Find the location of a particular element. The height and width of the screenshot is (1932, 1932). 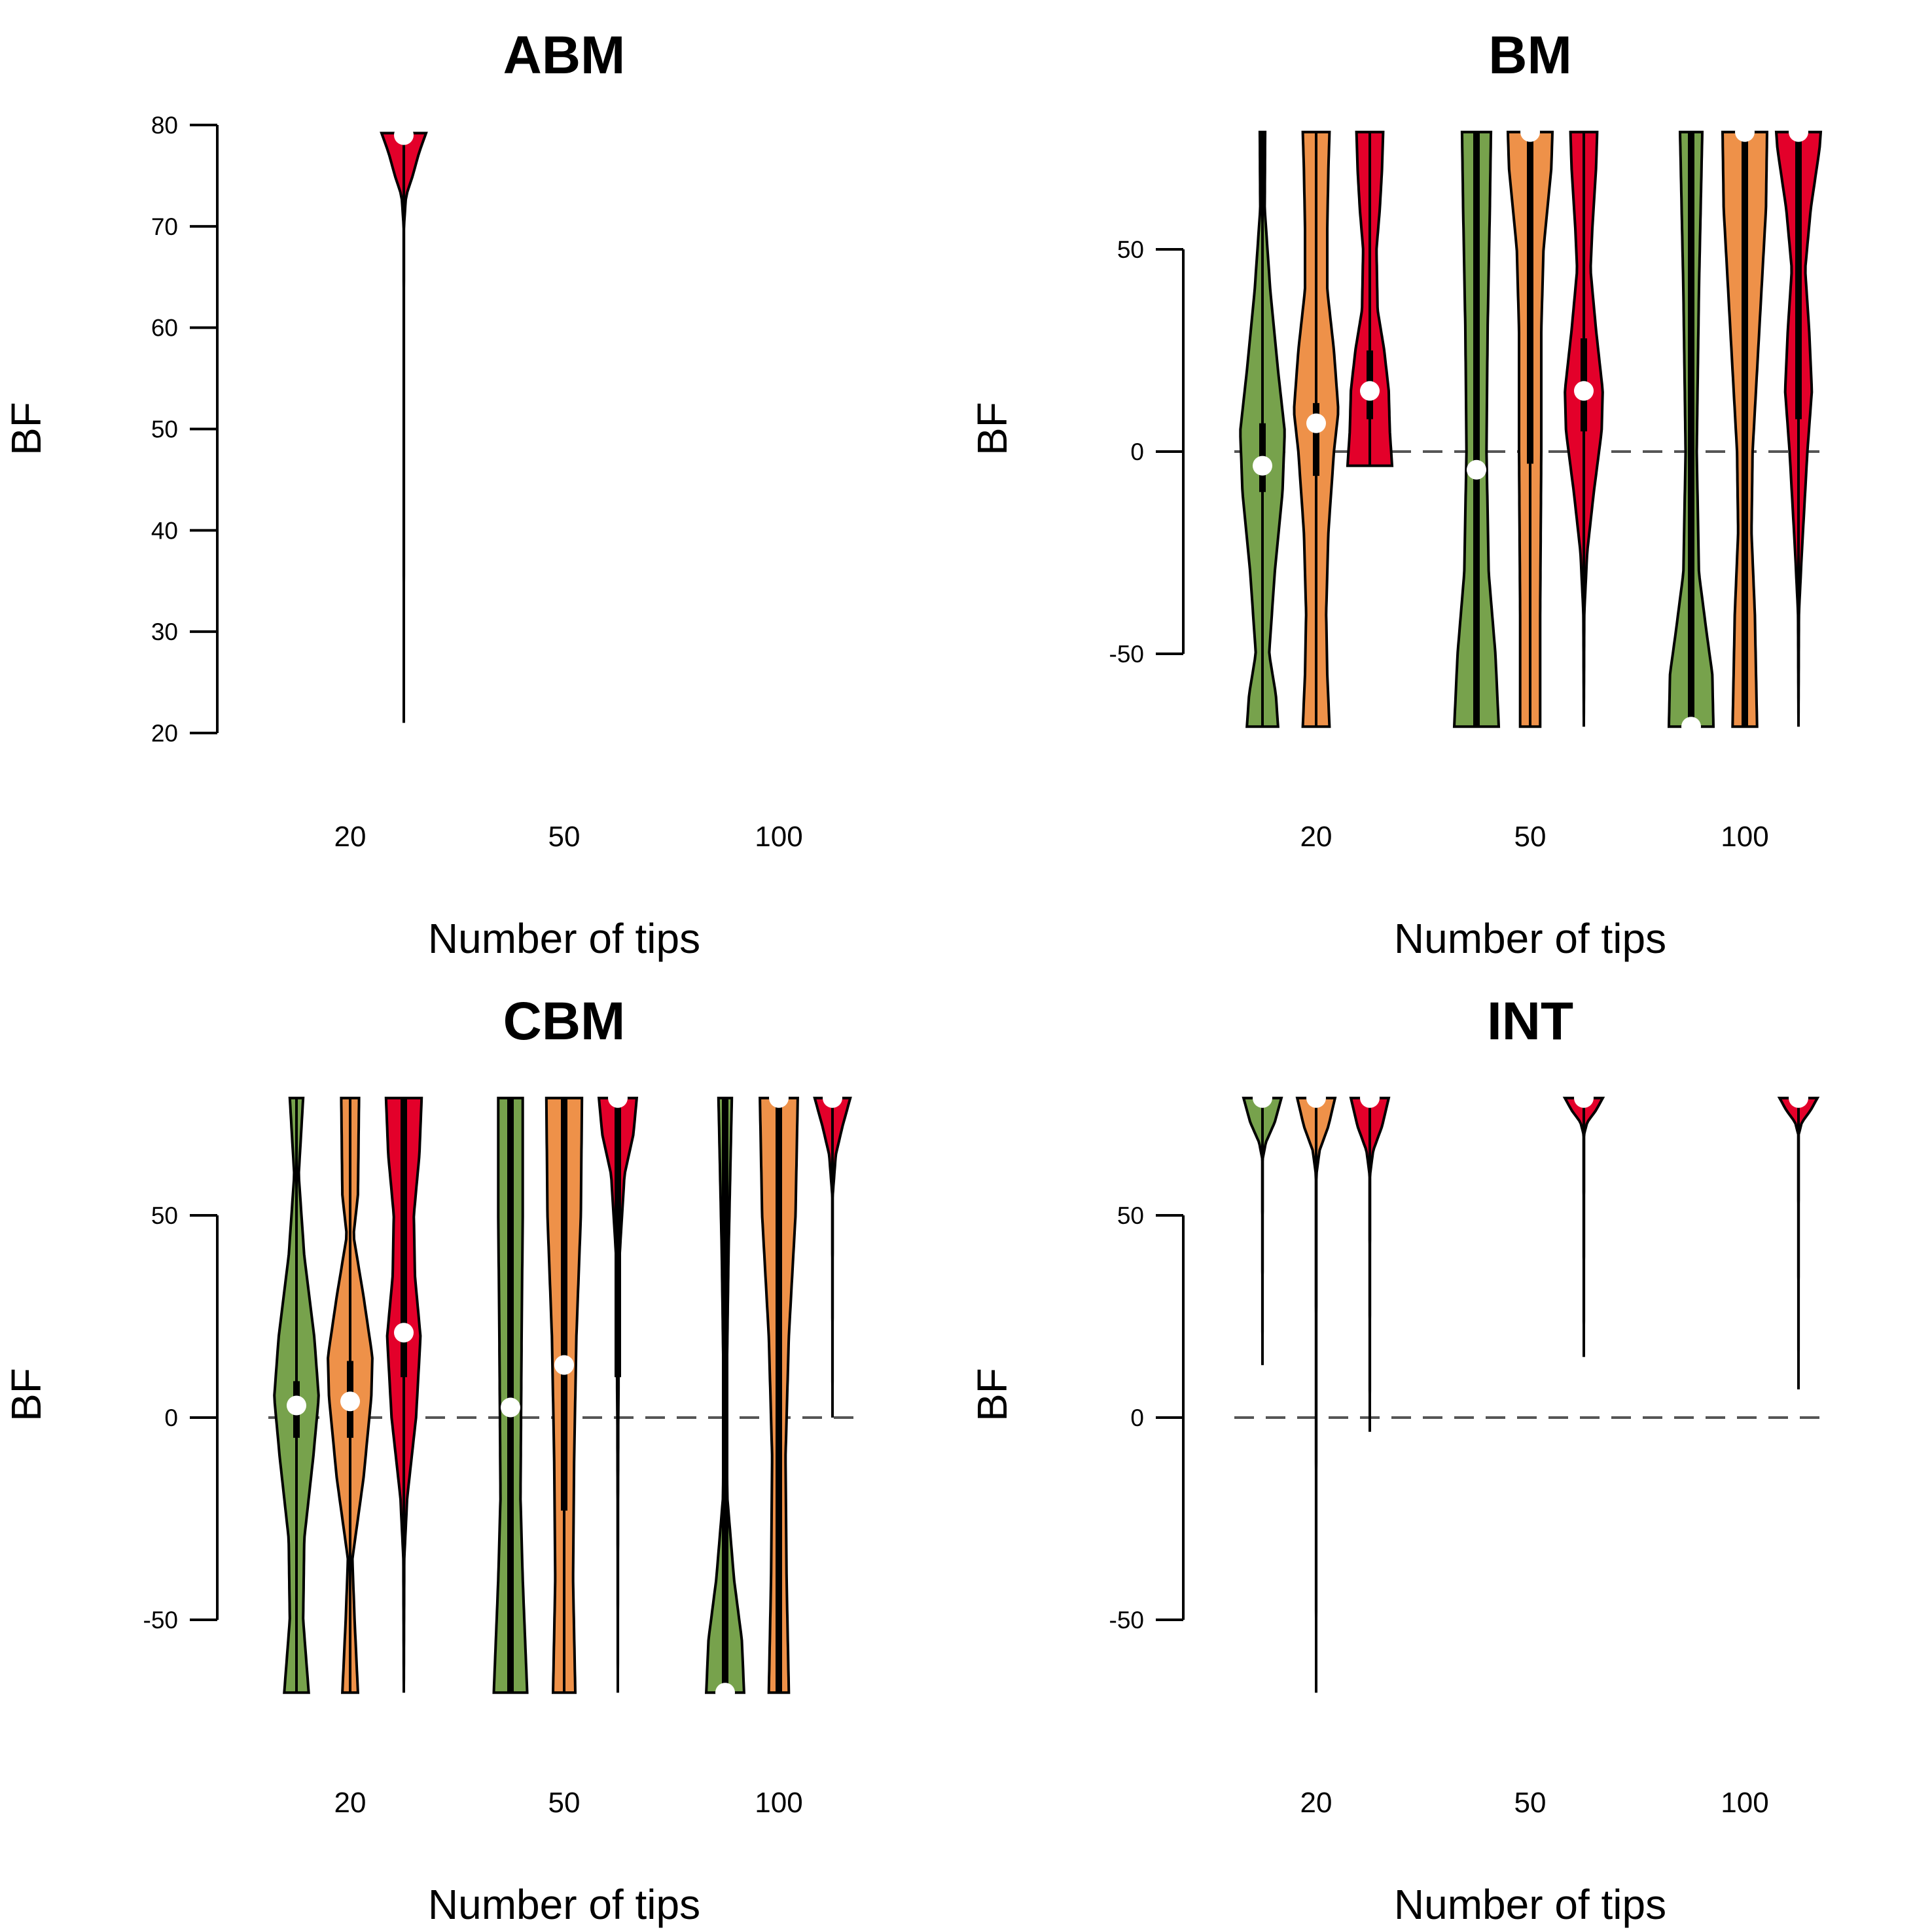

panel-title: INT is located at coordinates (1530, 1021).